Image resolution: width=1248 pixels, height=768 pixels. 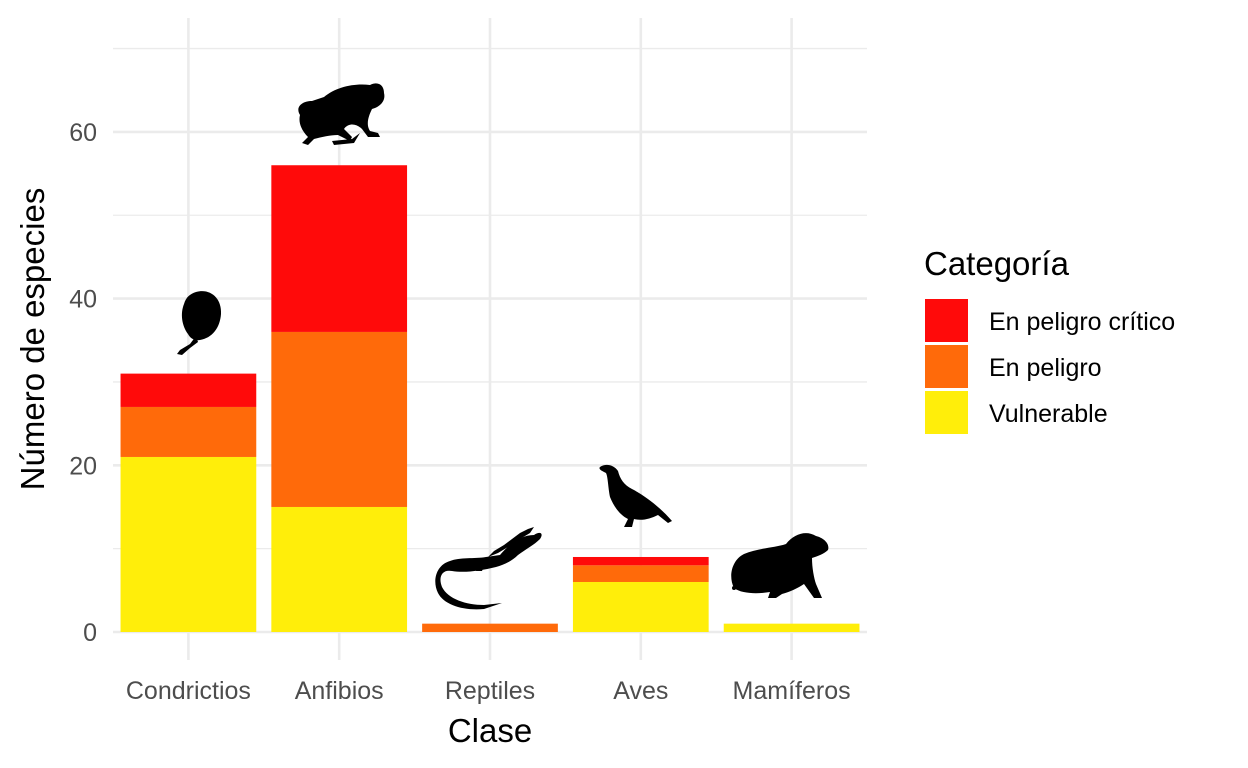 What do you see at coordinates (188, 691) in the screenshot?
I see `x-tick-label: Condrictios` at bounding box center [188, 691].